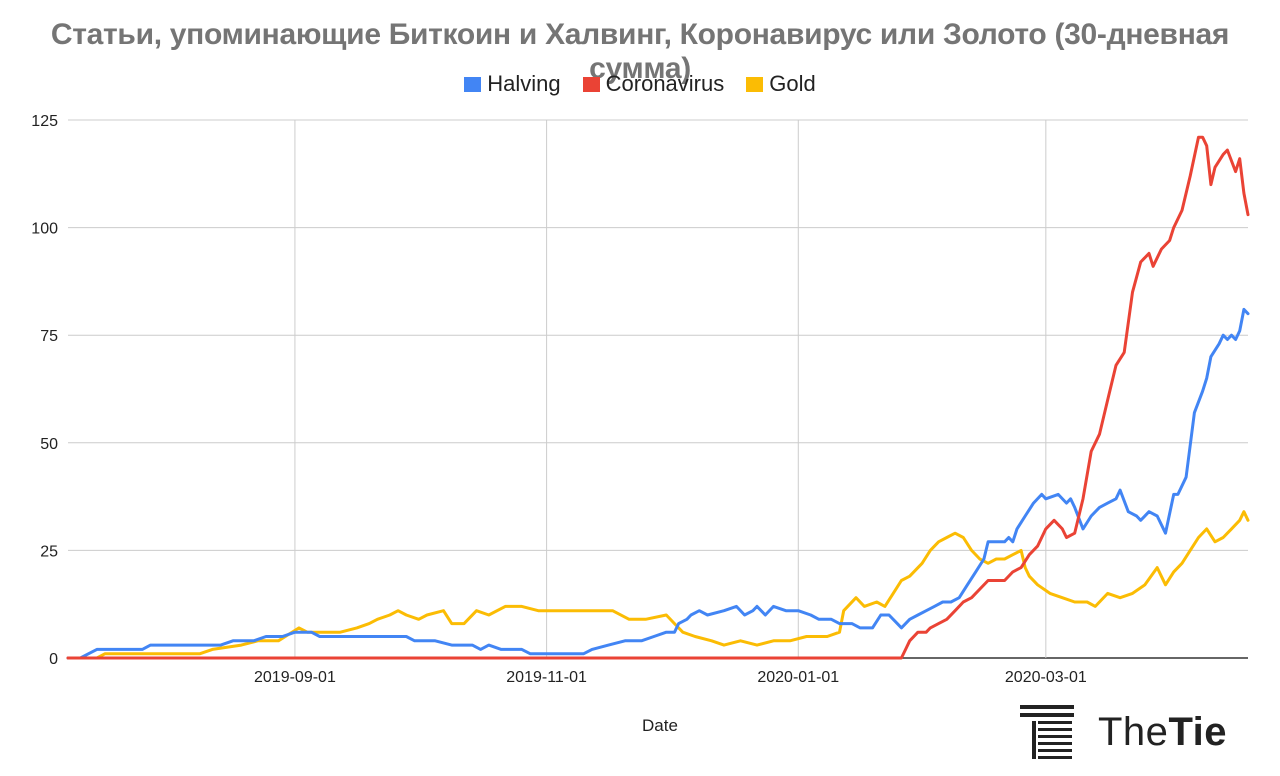  I want to click on x-tick-label: 2019-09-01, so click(295, 677).